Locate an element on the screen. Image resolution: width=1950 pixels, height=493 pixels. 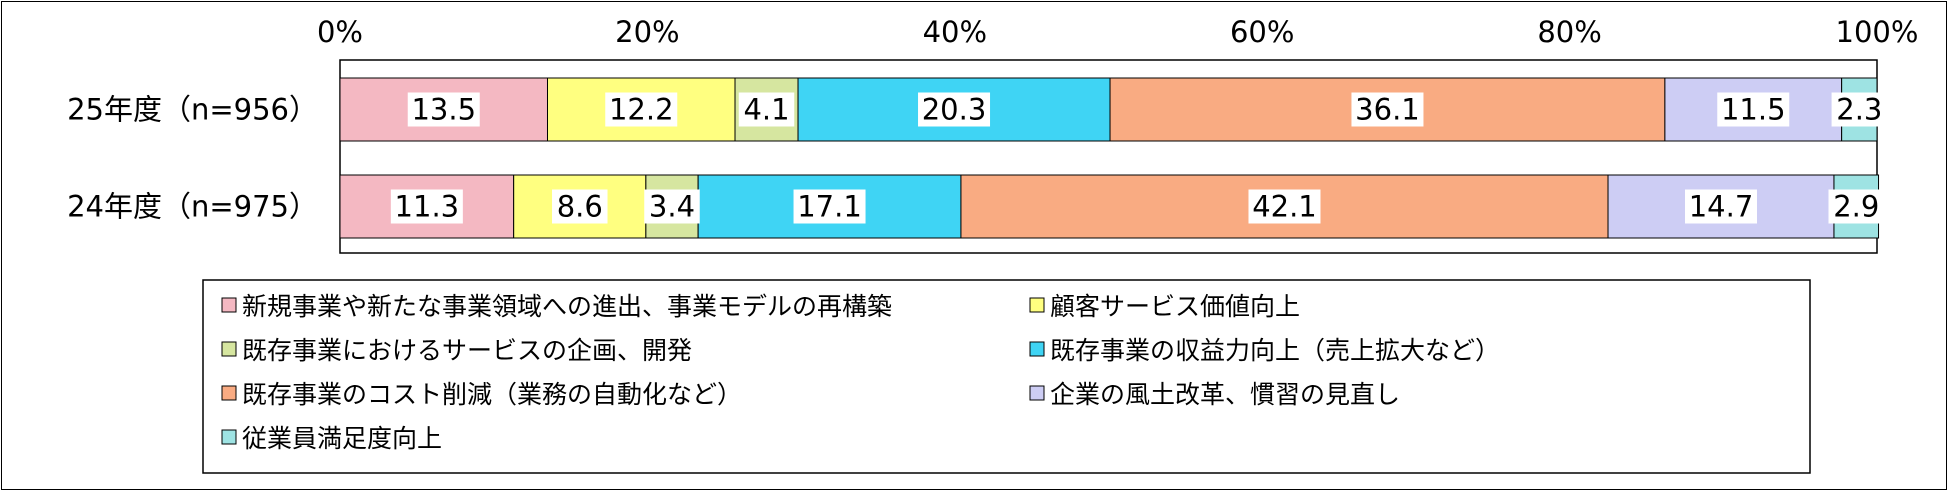
data-label: 2.3 is located at coordinates (1859, 110).